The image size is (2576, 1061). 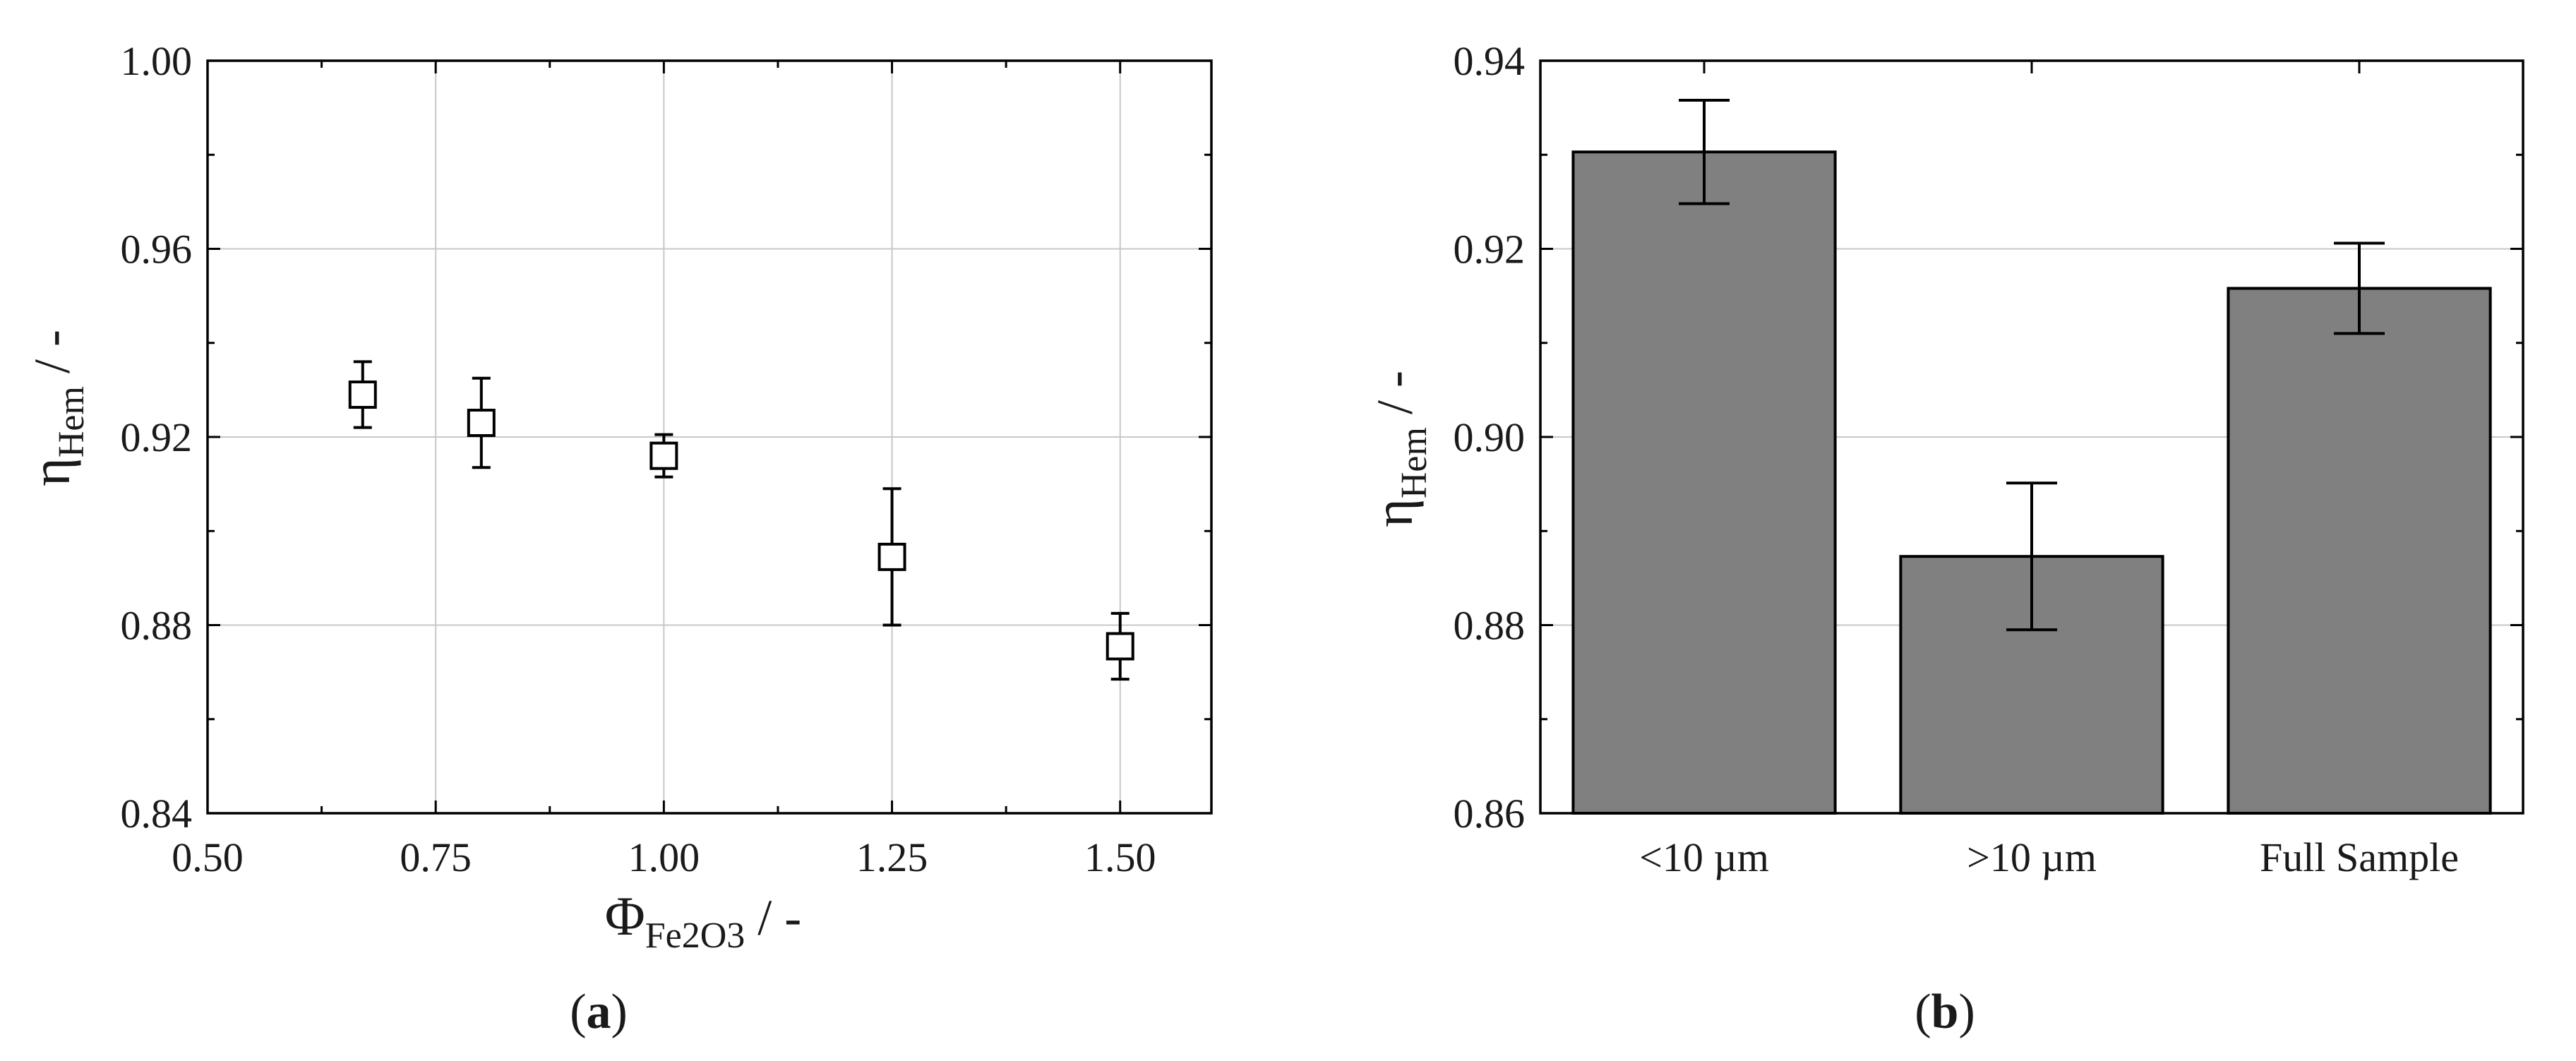 I want to click on x-tick-labels: <10 µm >10 µm Full Sample, so click(x=2049, y=857).